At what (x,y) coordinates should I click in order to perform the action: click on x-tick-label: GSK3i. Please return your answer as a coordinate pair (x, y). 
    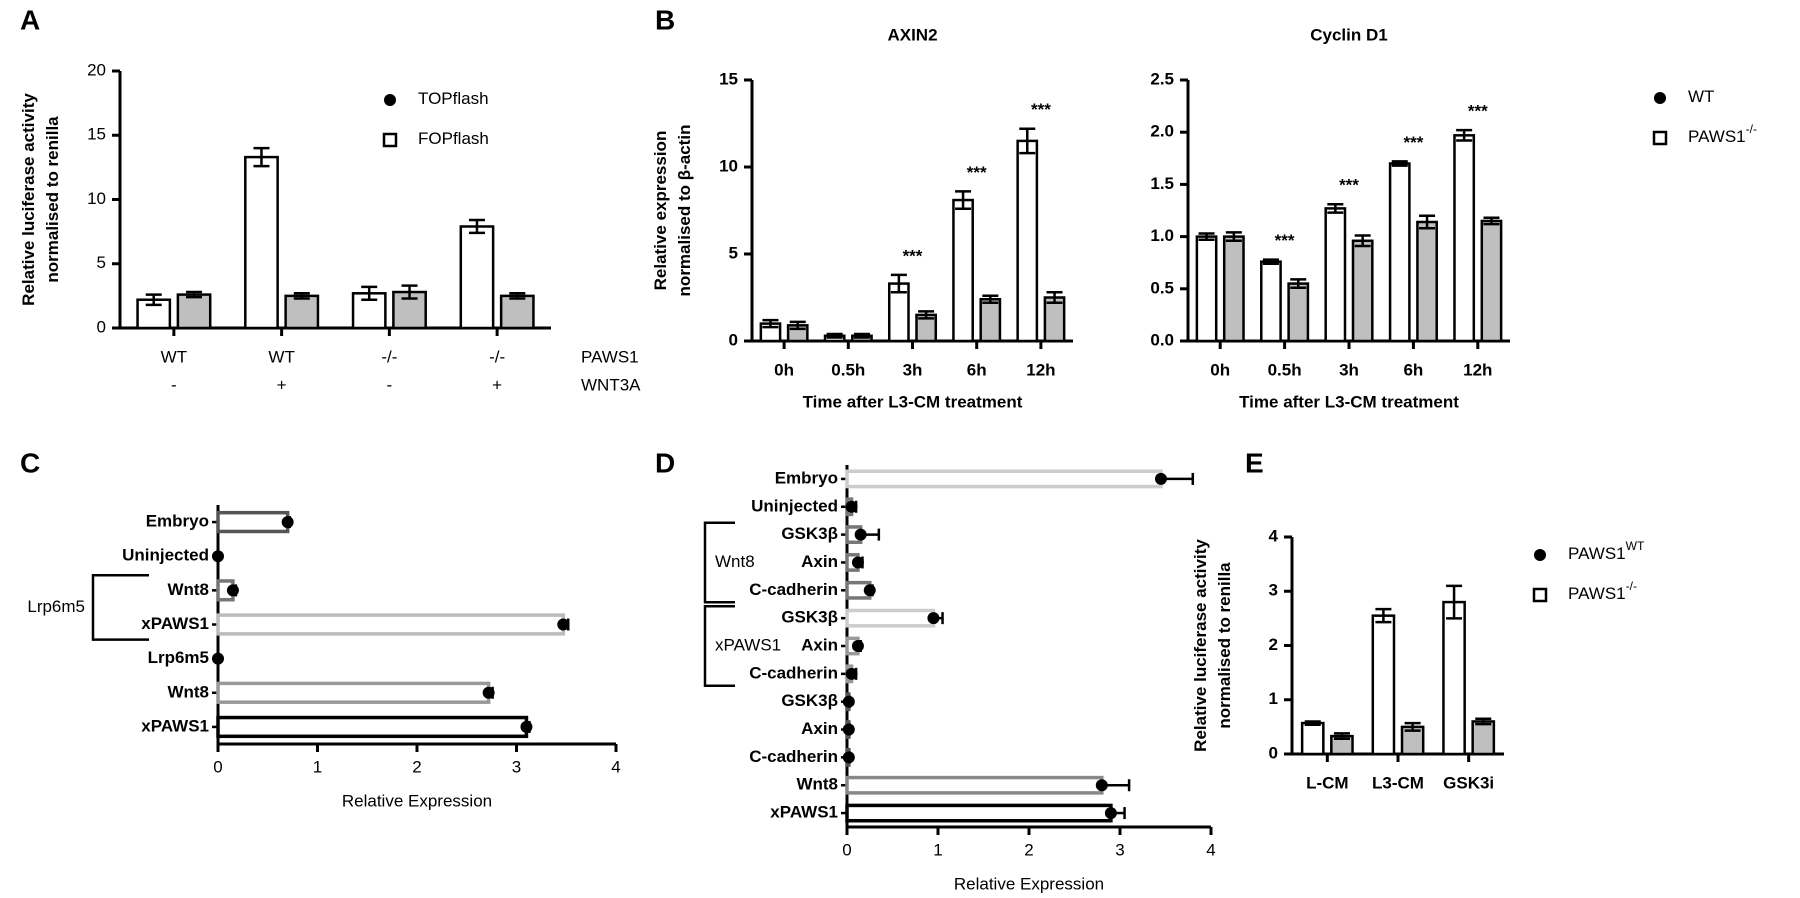
    Looking at the image, I should click on (1468, 782).